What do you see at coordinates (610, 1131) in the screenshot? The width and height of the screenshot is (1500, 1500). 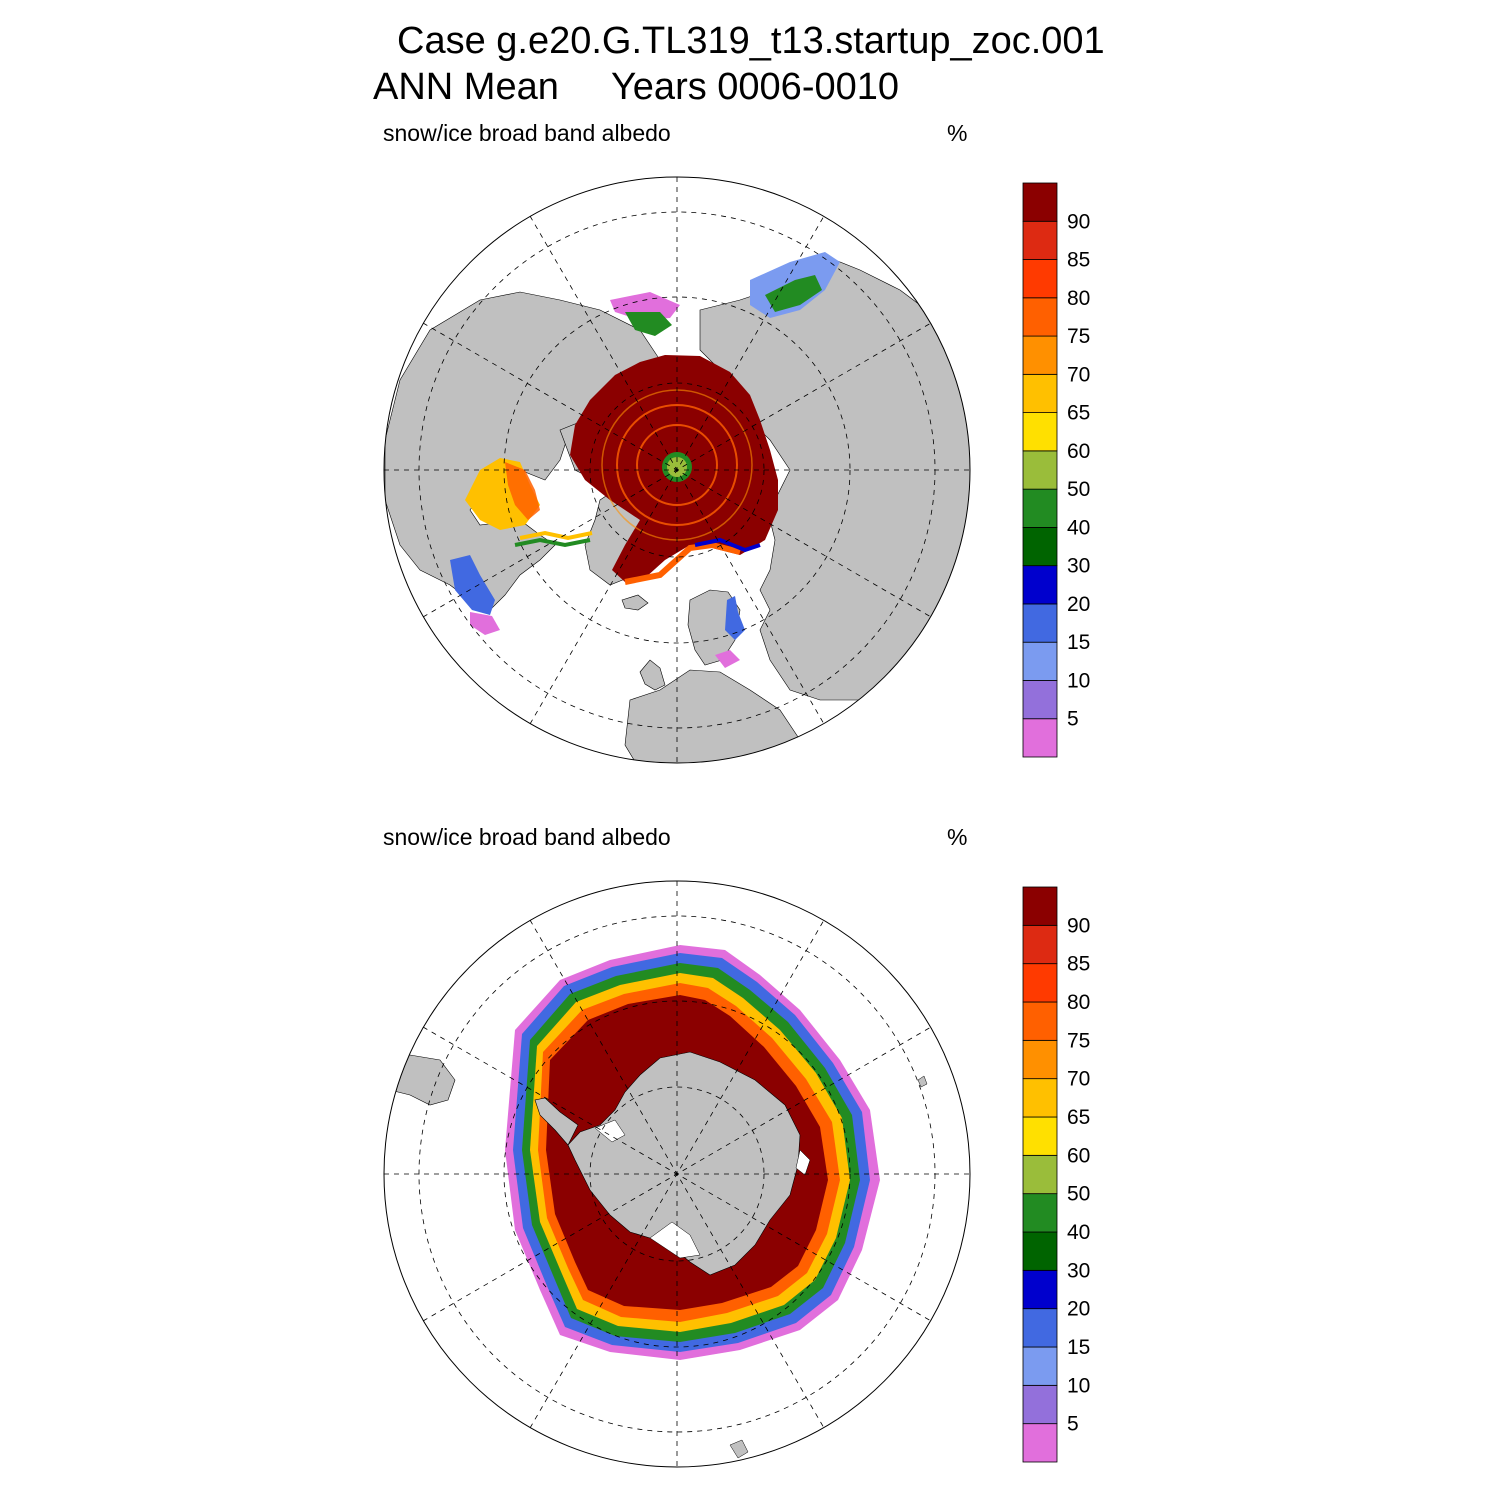 I see `south-ice-shelf-ronne` at bounding box center [610, 1131].